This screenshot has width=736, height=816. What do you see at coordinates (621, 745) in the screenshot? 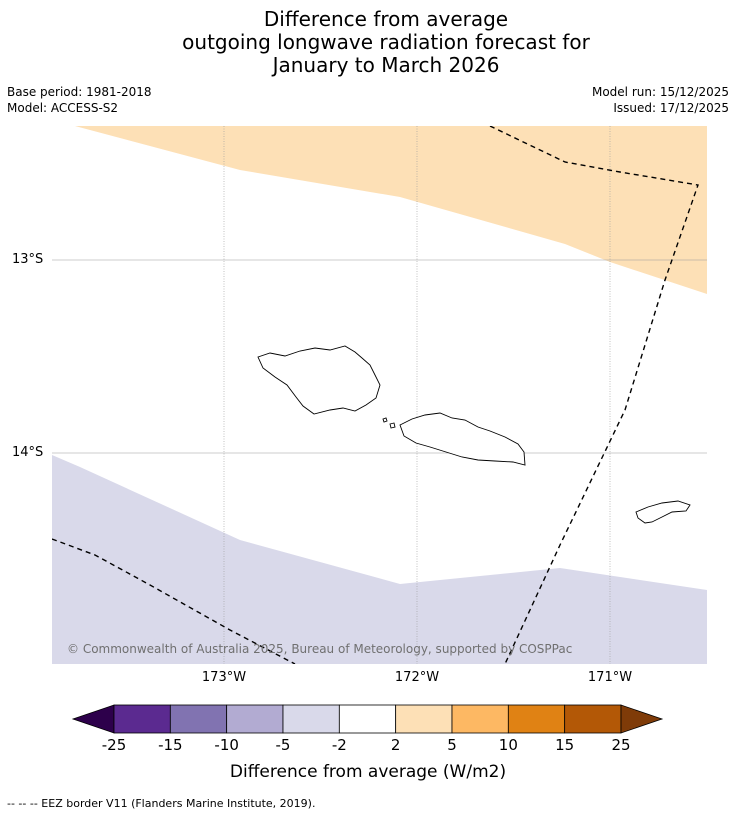
I see `colorbar-tick-label: 25` at bounding box center [621, 745].